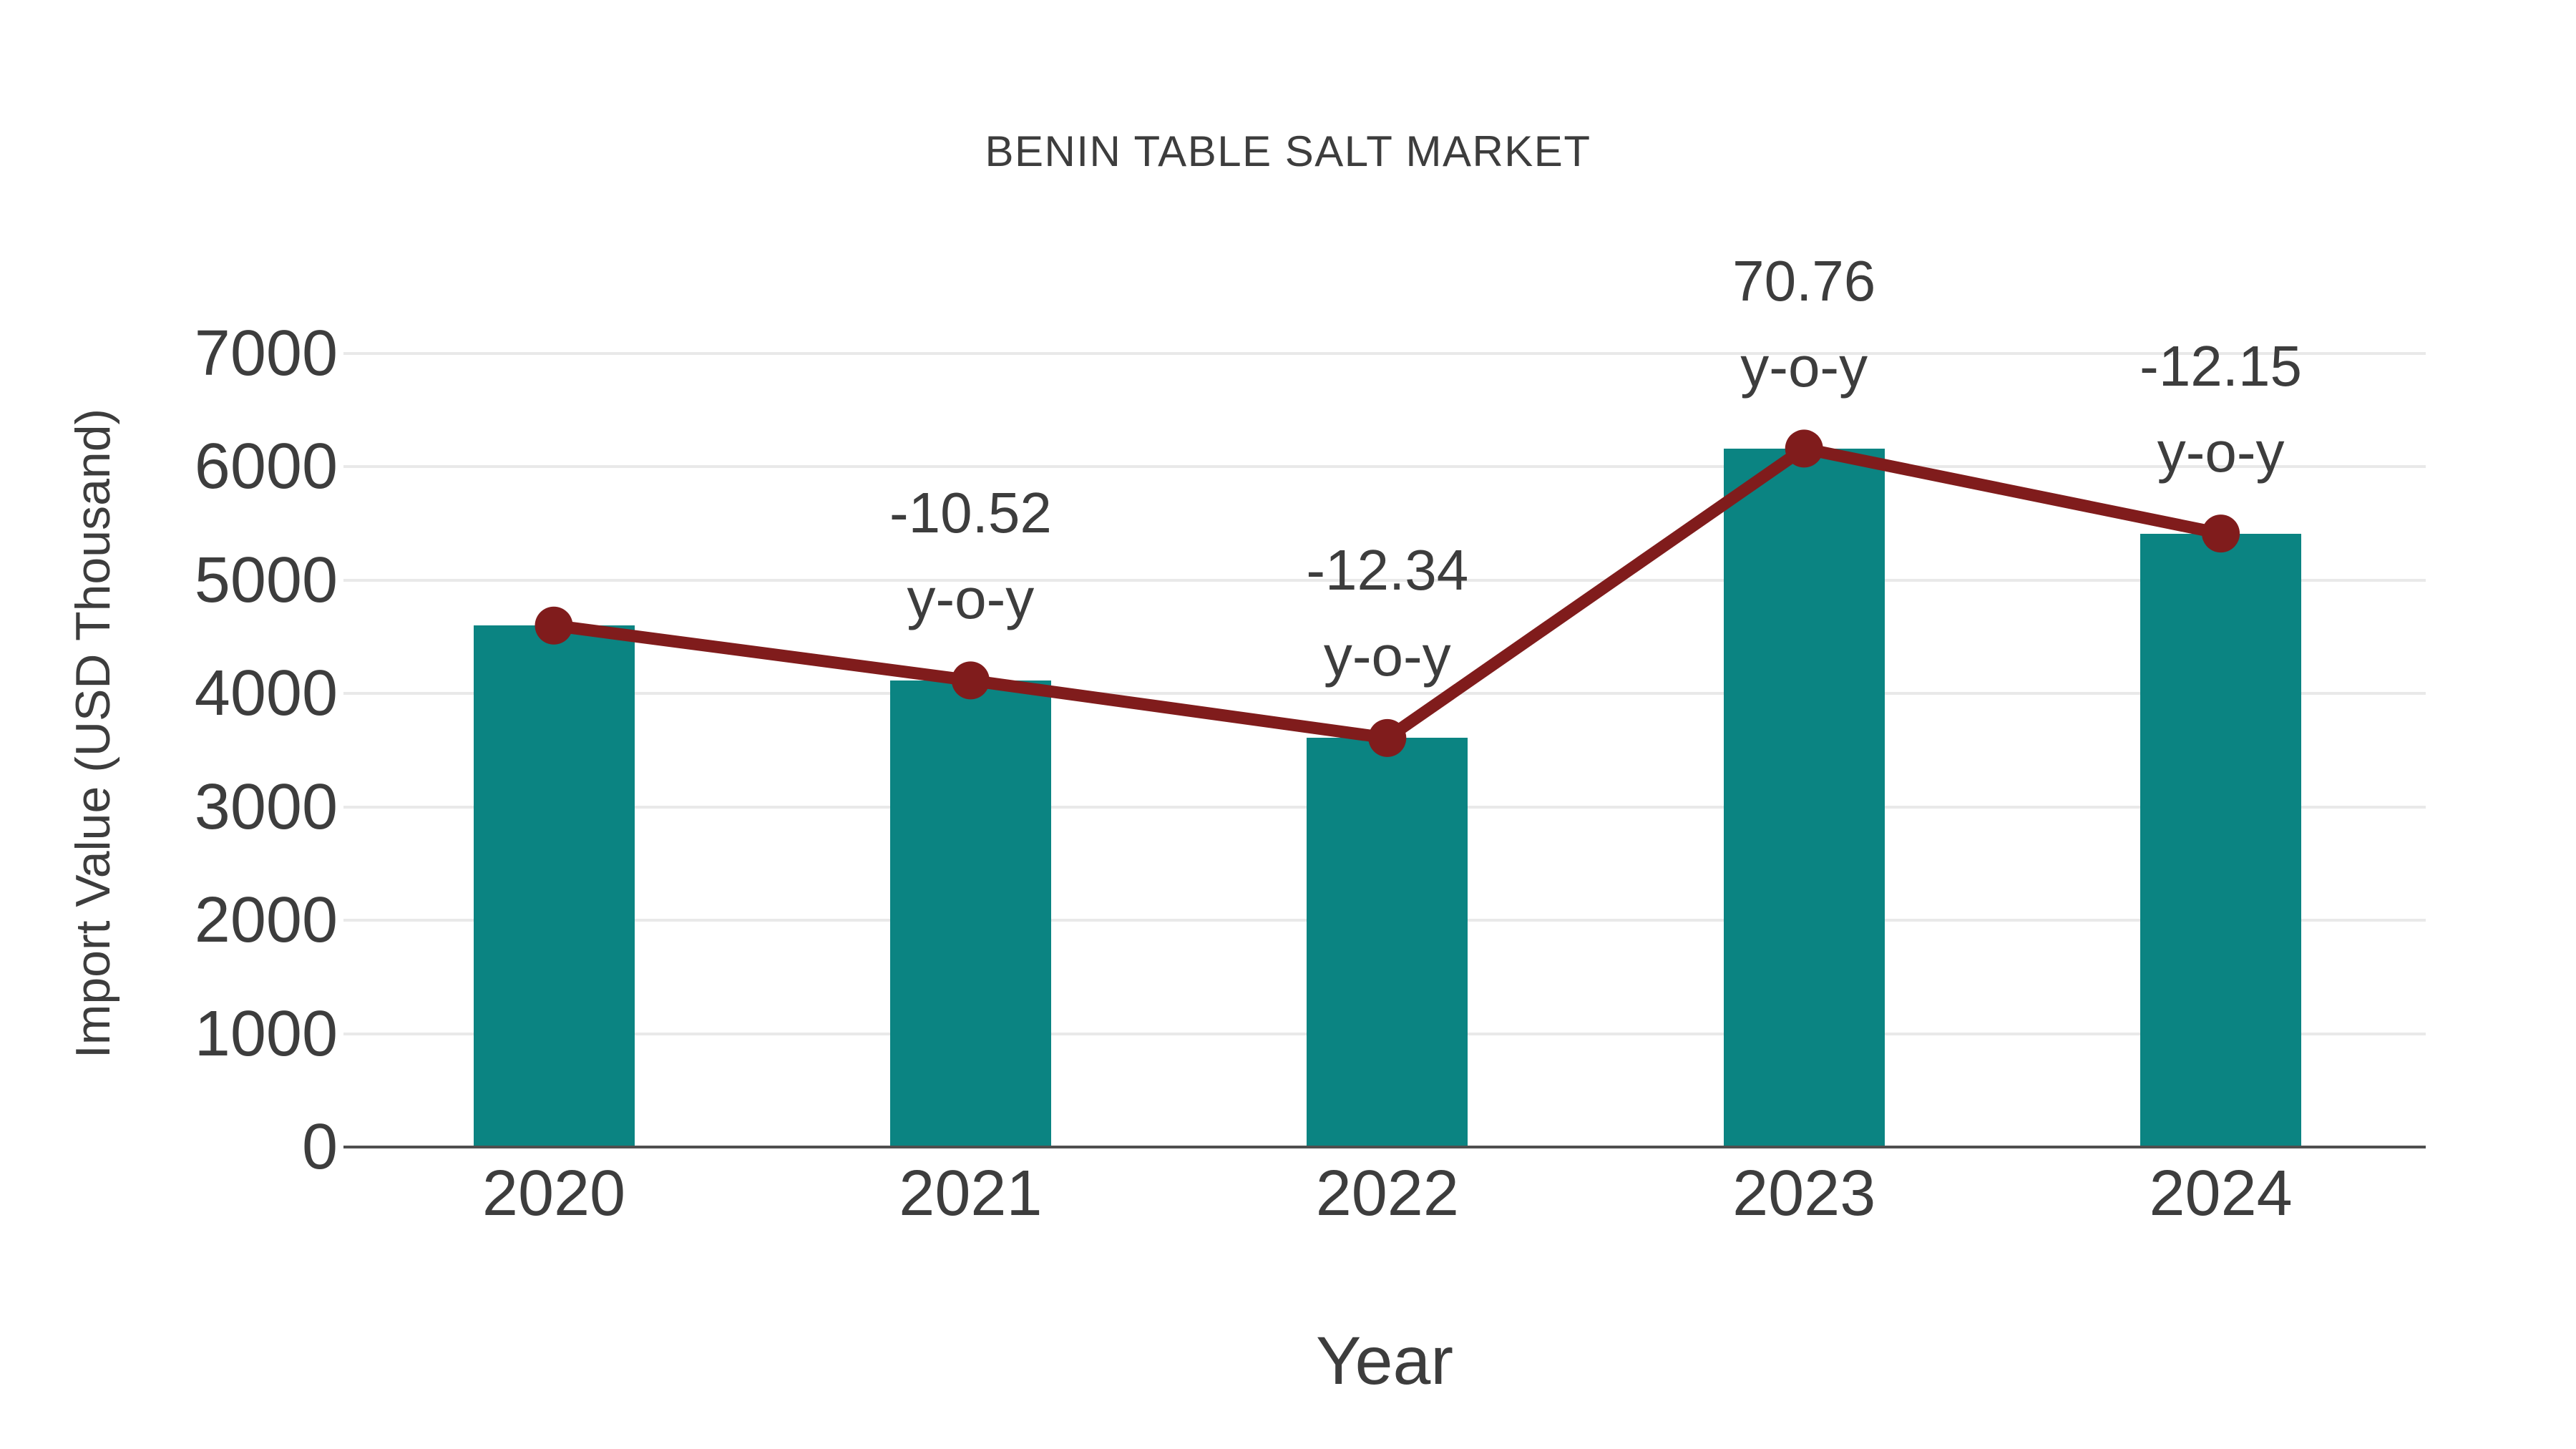 This screenshot has height=1449, width=2576. I want to click on y-tick-label: 7000, so click(266, 353).